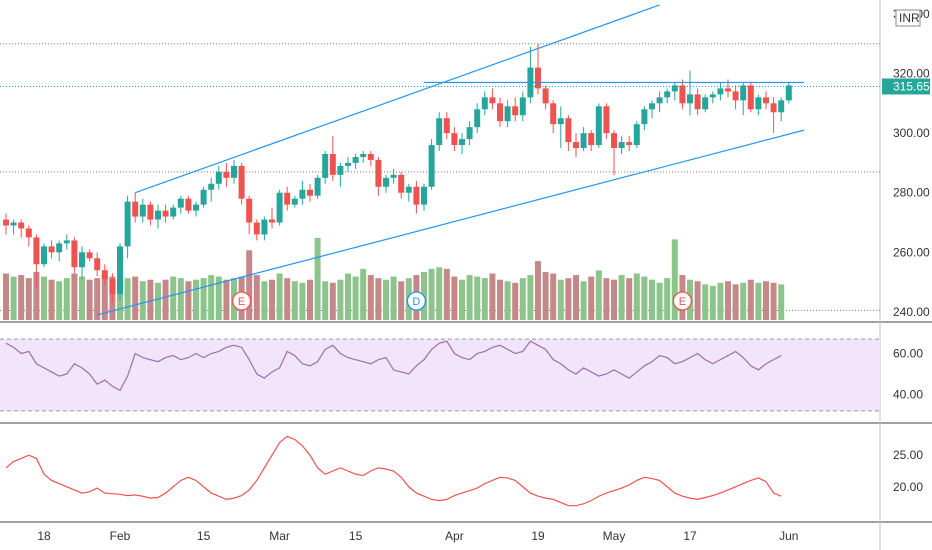 This screenshot has height=550, width=932. I want to click on currency-badge, so click(908, 18).